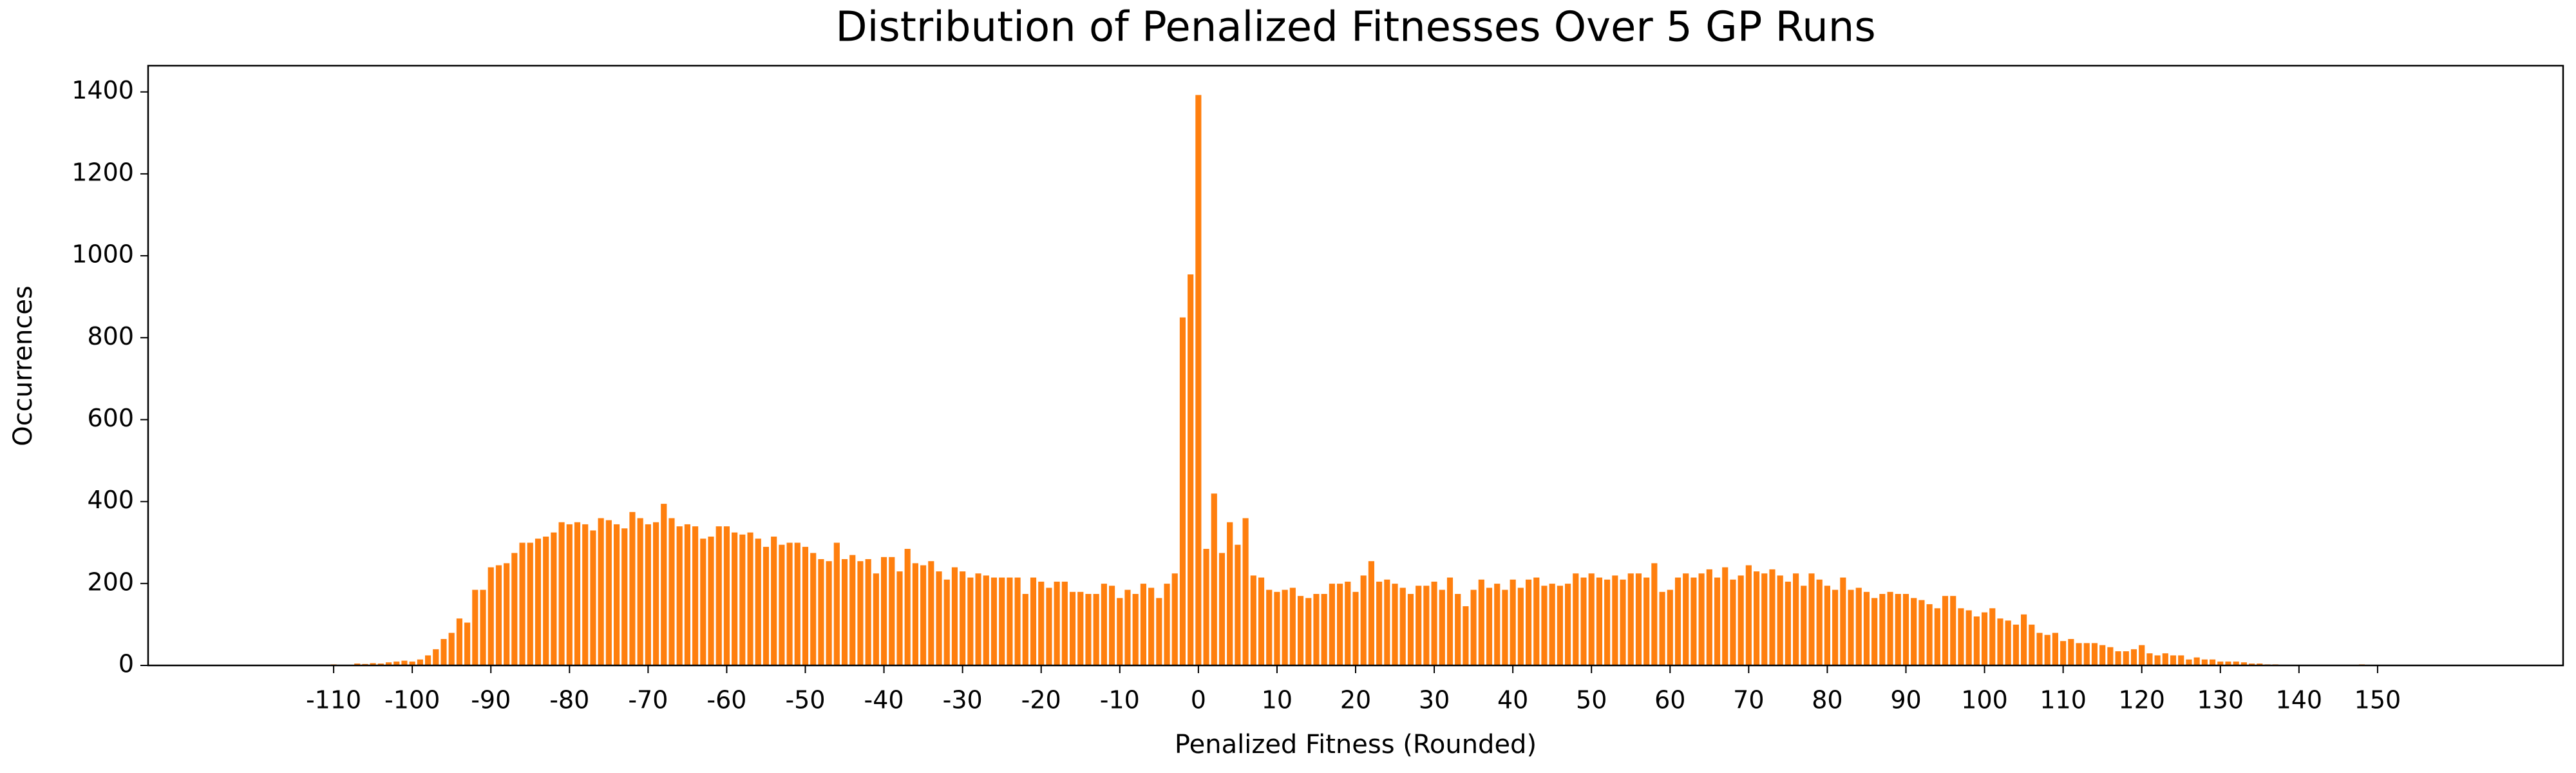  Describe the element at coordinates (569, 700) in the screenshot. I see `x-tick-label: -80` at that location.